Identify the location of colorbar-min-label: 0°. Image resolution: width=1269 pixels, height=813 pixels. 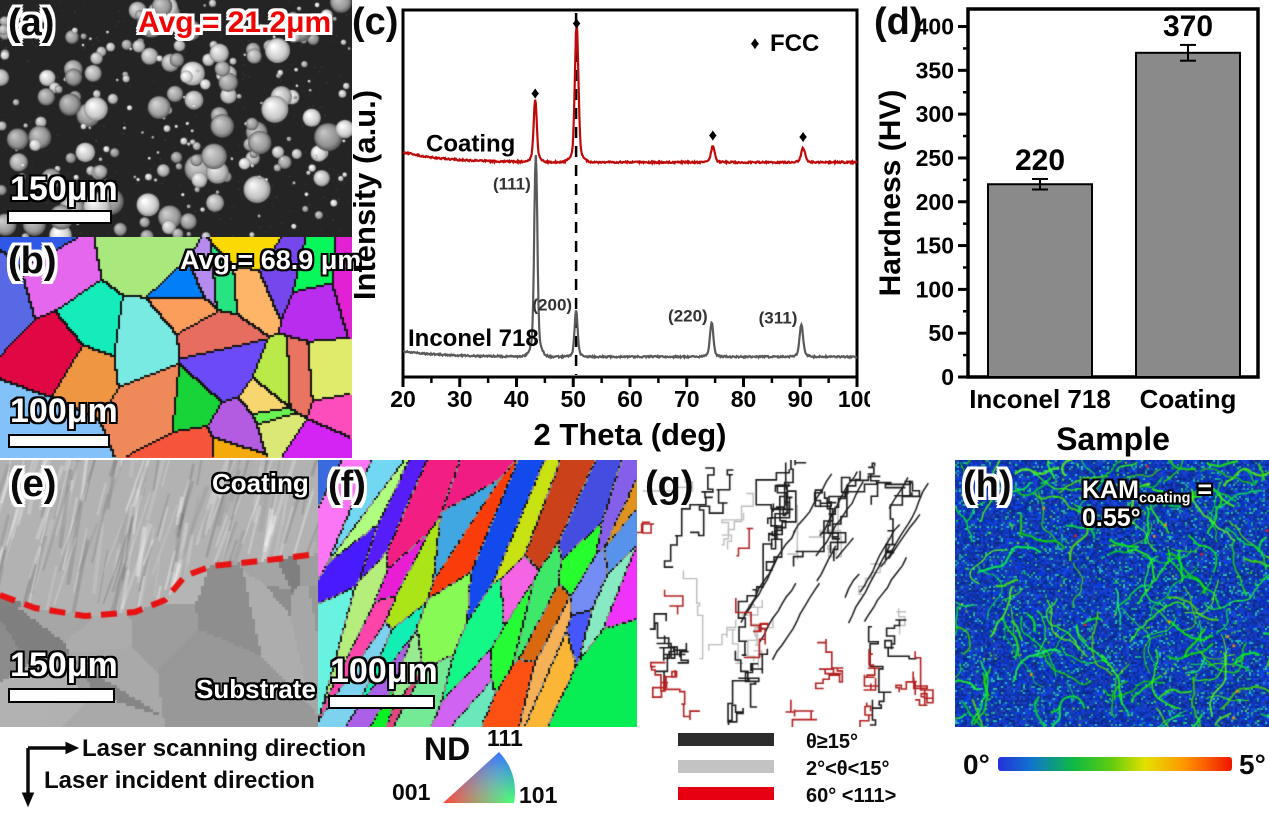
(976, 764).